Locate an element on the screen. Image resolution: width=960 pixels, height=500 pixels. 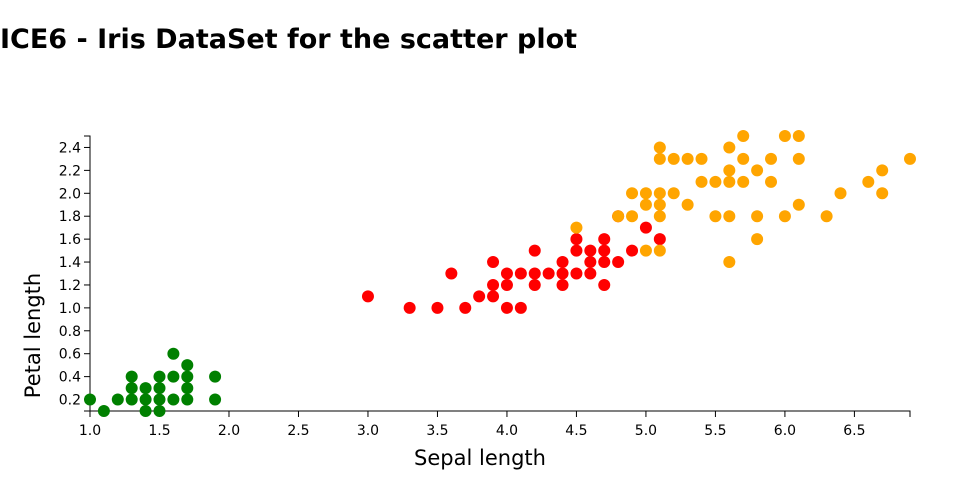
y-tick-label: 2.0 is located at coordinates (70, 194).